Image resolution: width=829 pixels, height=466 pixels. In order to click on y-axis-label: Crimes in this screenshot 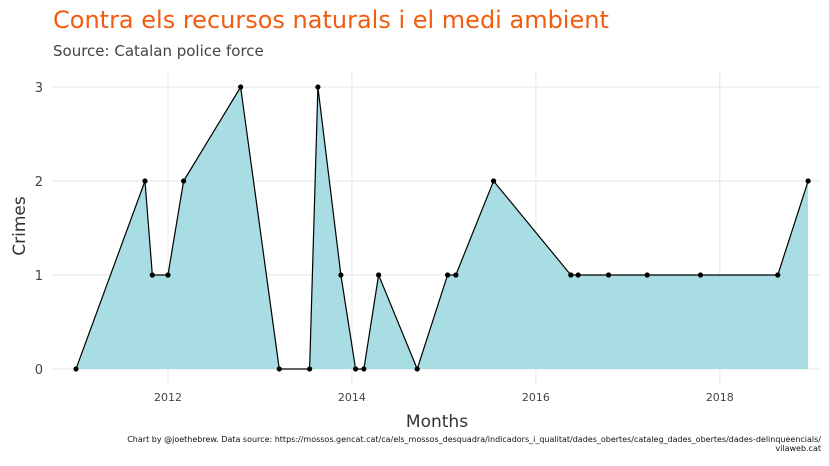, I will do `click(20, 226)`.